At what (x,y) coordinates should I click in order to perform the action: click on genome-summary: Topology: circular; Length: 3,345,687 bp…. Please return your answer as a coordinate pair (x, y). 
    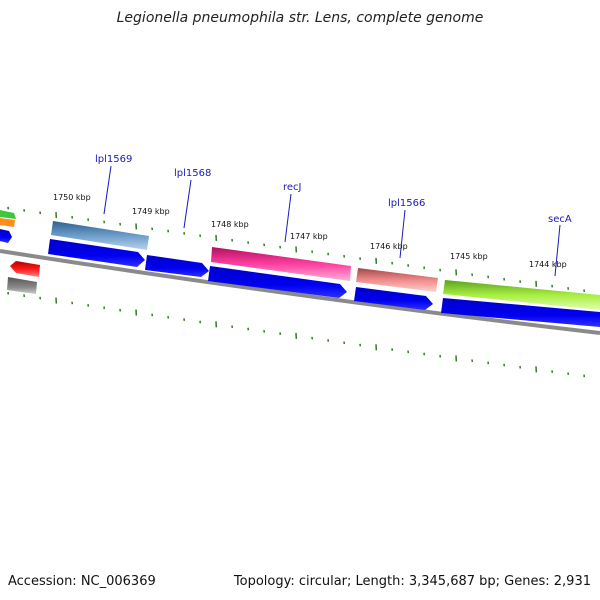
    Looking at the image, I should click on (412, 581).